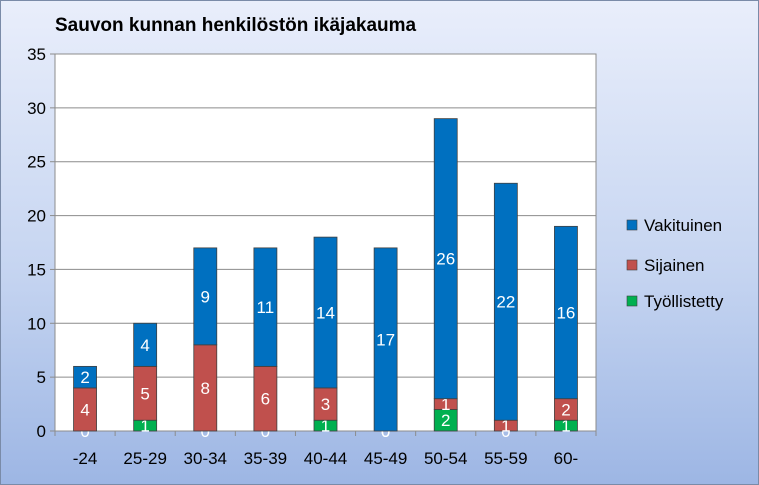  I want to click on data-label-sijainen-5: 0, so click(385, 431).